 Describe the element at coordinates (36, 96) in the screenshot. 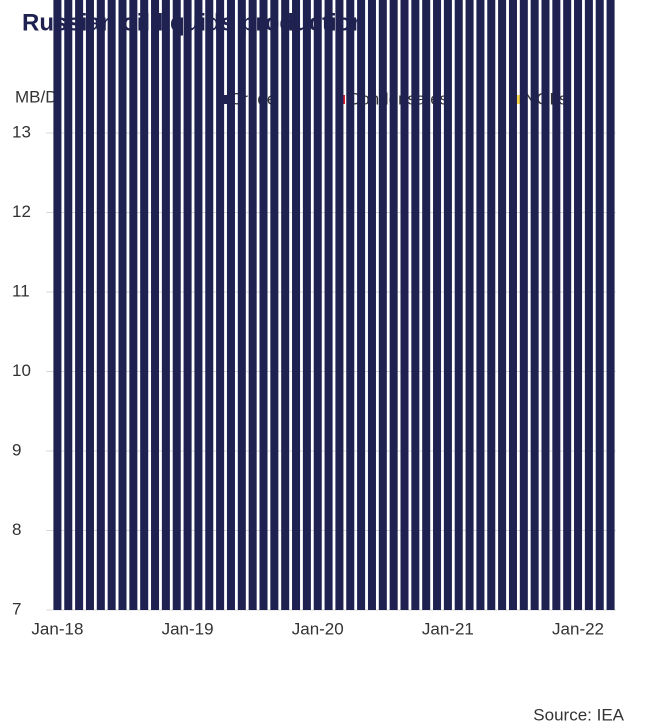

I see `y-axis-label: MB/D` at that location.